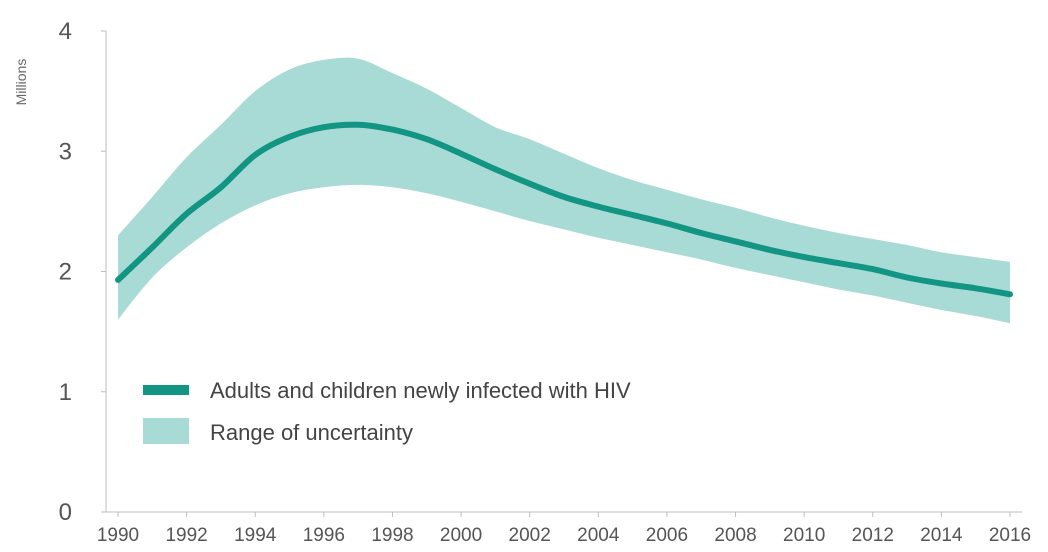  Describe the element at coordinates (392, 535) in the screenshot. I see `x-tick-label-1998: 1998` at that location.